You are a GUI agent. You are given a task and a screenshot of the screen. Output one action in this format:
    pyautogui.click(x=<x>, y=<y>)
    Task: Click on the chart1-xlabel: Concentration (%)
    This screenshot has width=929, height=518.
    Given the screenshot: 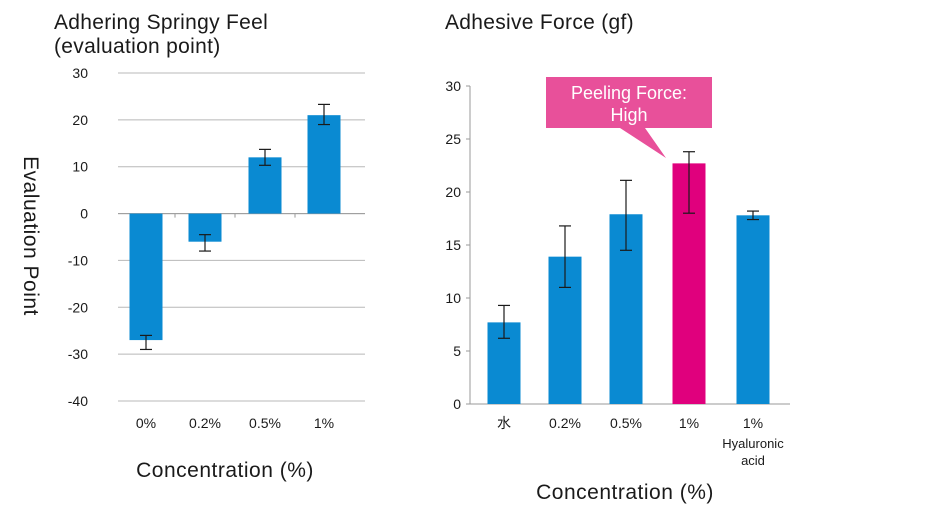 What is the action you would take?
    pyautogui.click(x=225, y=470)
    